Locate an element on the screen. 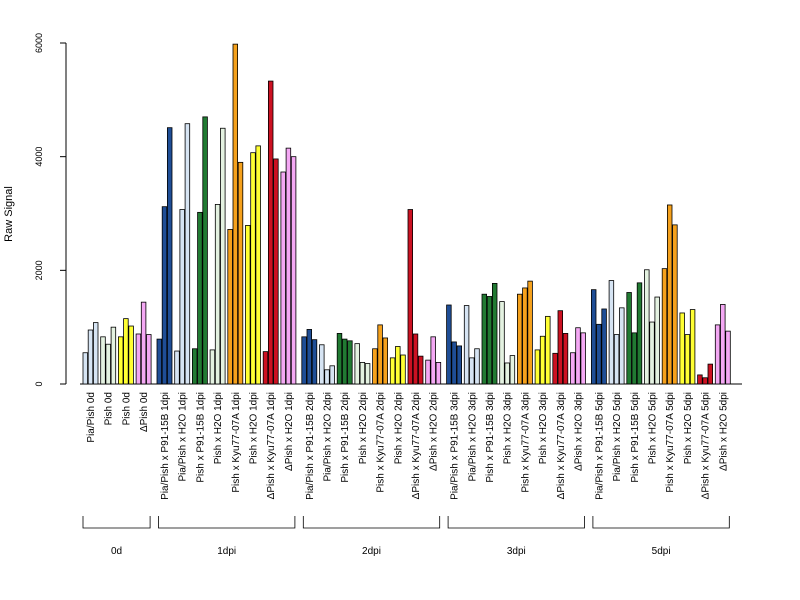 This screenshot has height=600, width=800. y-axis: 0 2000 4000 6000 is located at coordinates (50, 210).